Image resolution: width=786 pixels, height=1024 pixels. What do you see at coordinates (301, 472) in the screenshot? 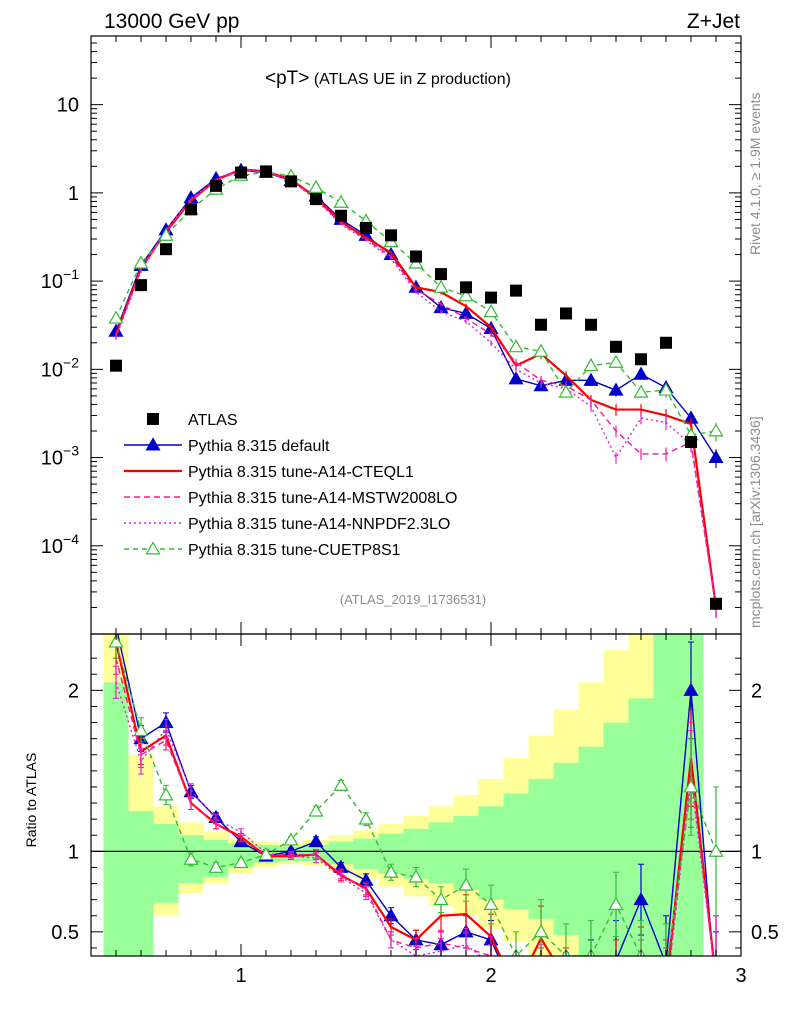
I see `legend-label: Pythia 8.315 tune-A14-CTEQL1` at bounding box center [301, 472].